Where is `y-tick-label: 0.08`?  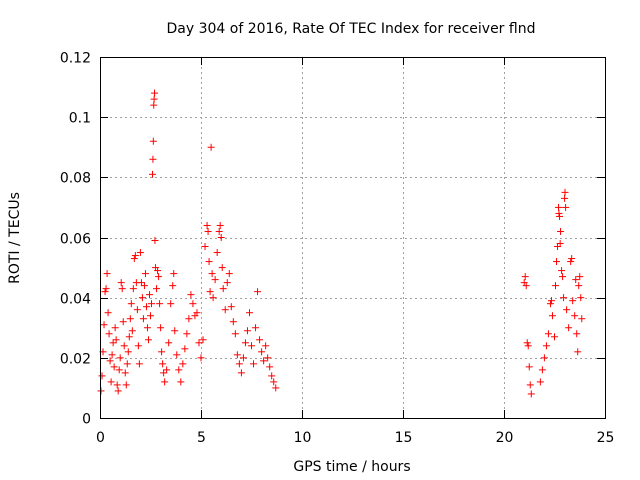
y-tick-label: 0.08 is located at coordinates (75, 179).